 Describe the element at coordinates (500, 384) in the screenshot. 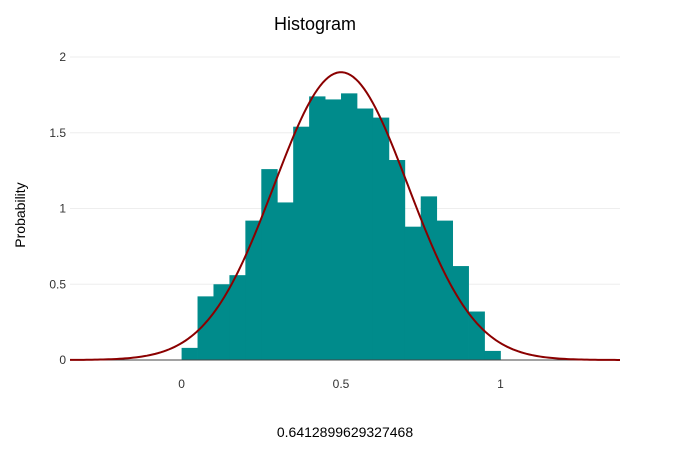

I see `x-tick-label: 1` at that location.